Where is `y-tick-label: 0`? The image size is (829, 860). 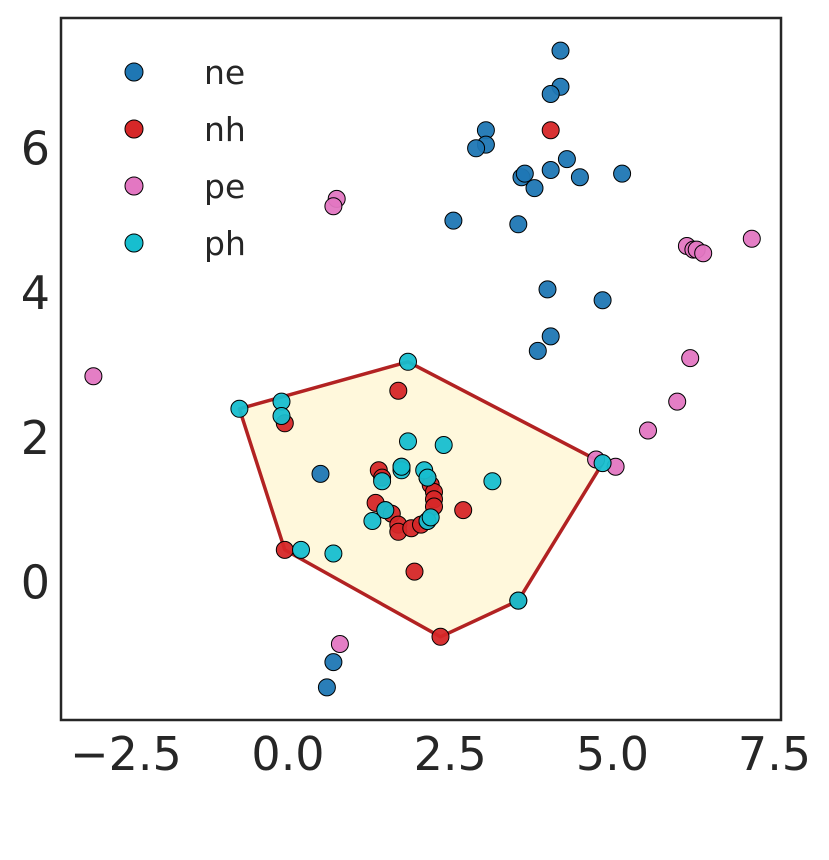
y-tick-label: 0 is located at coordinates (35, 583).